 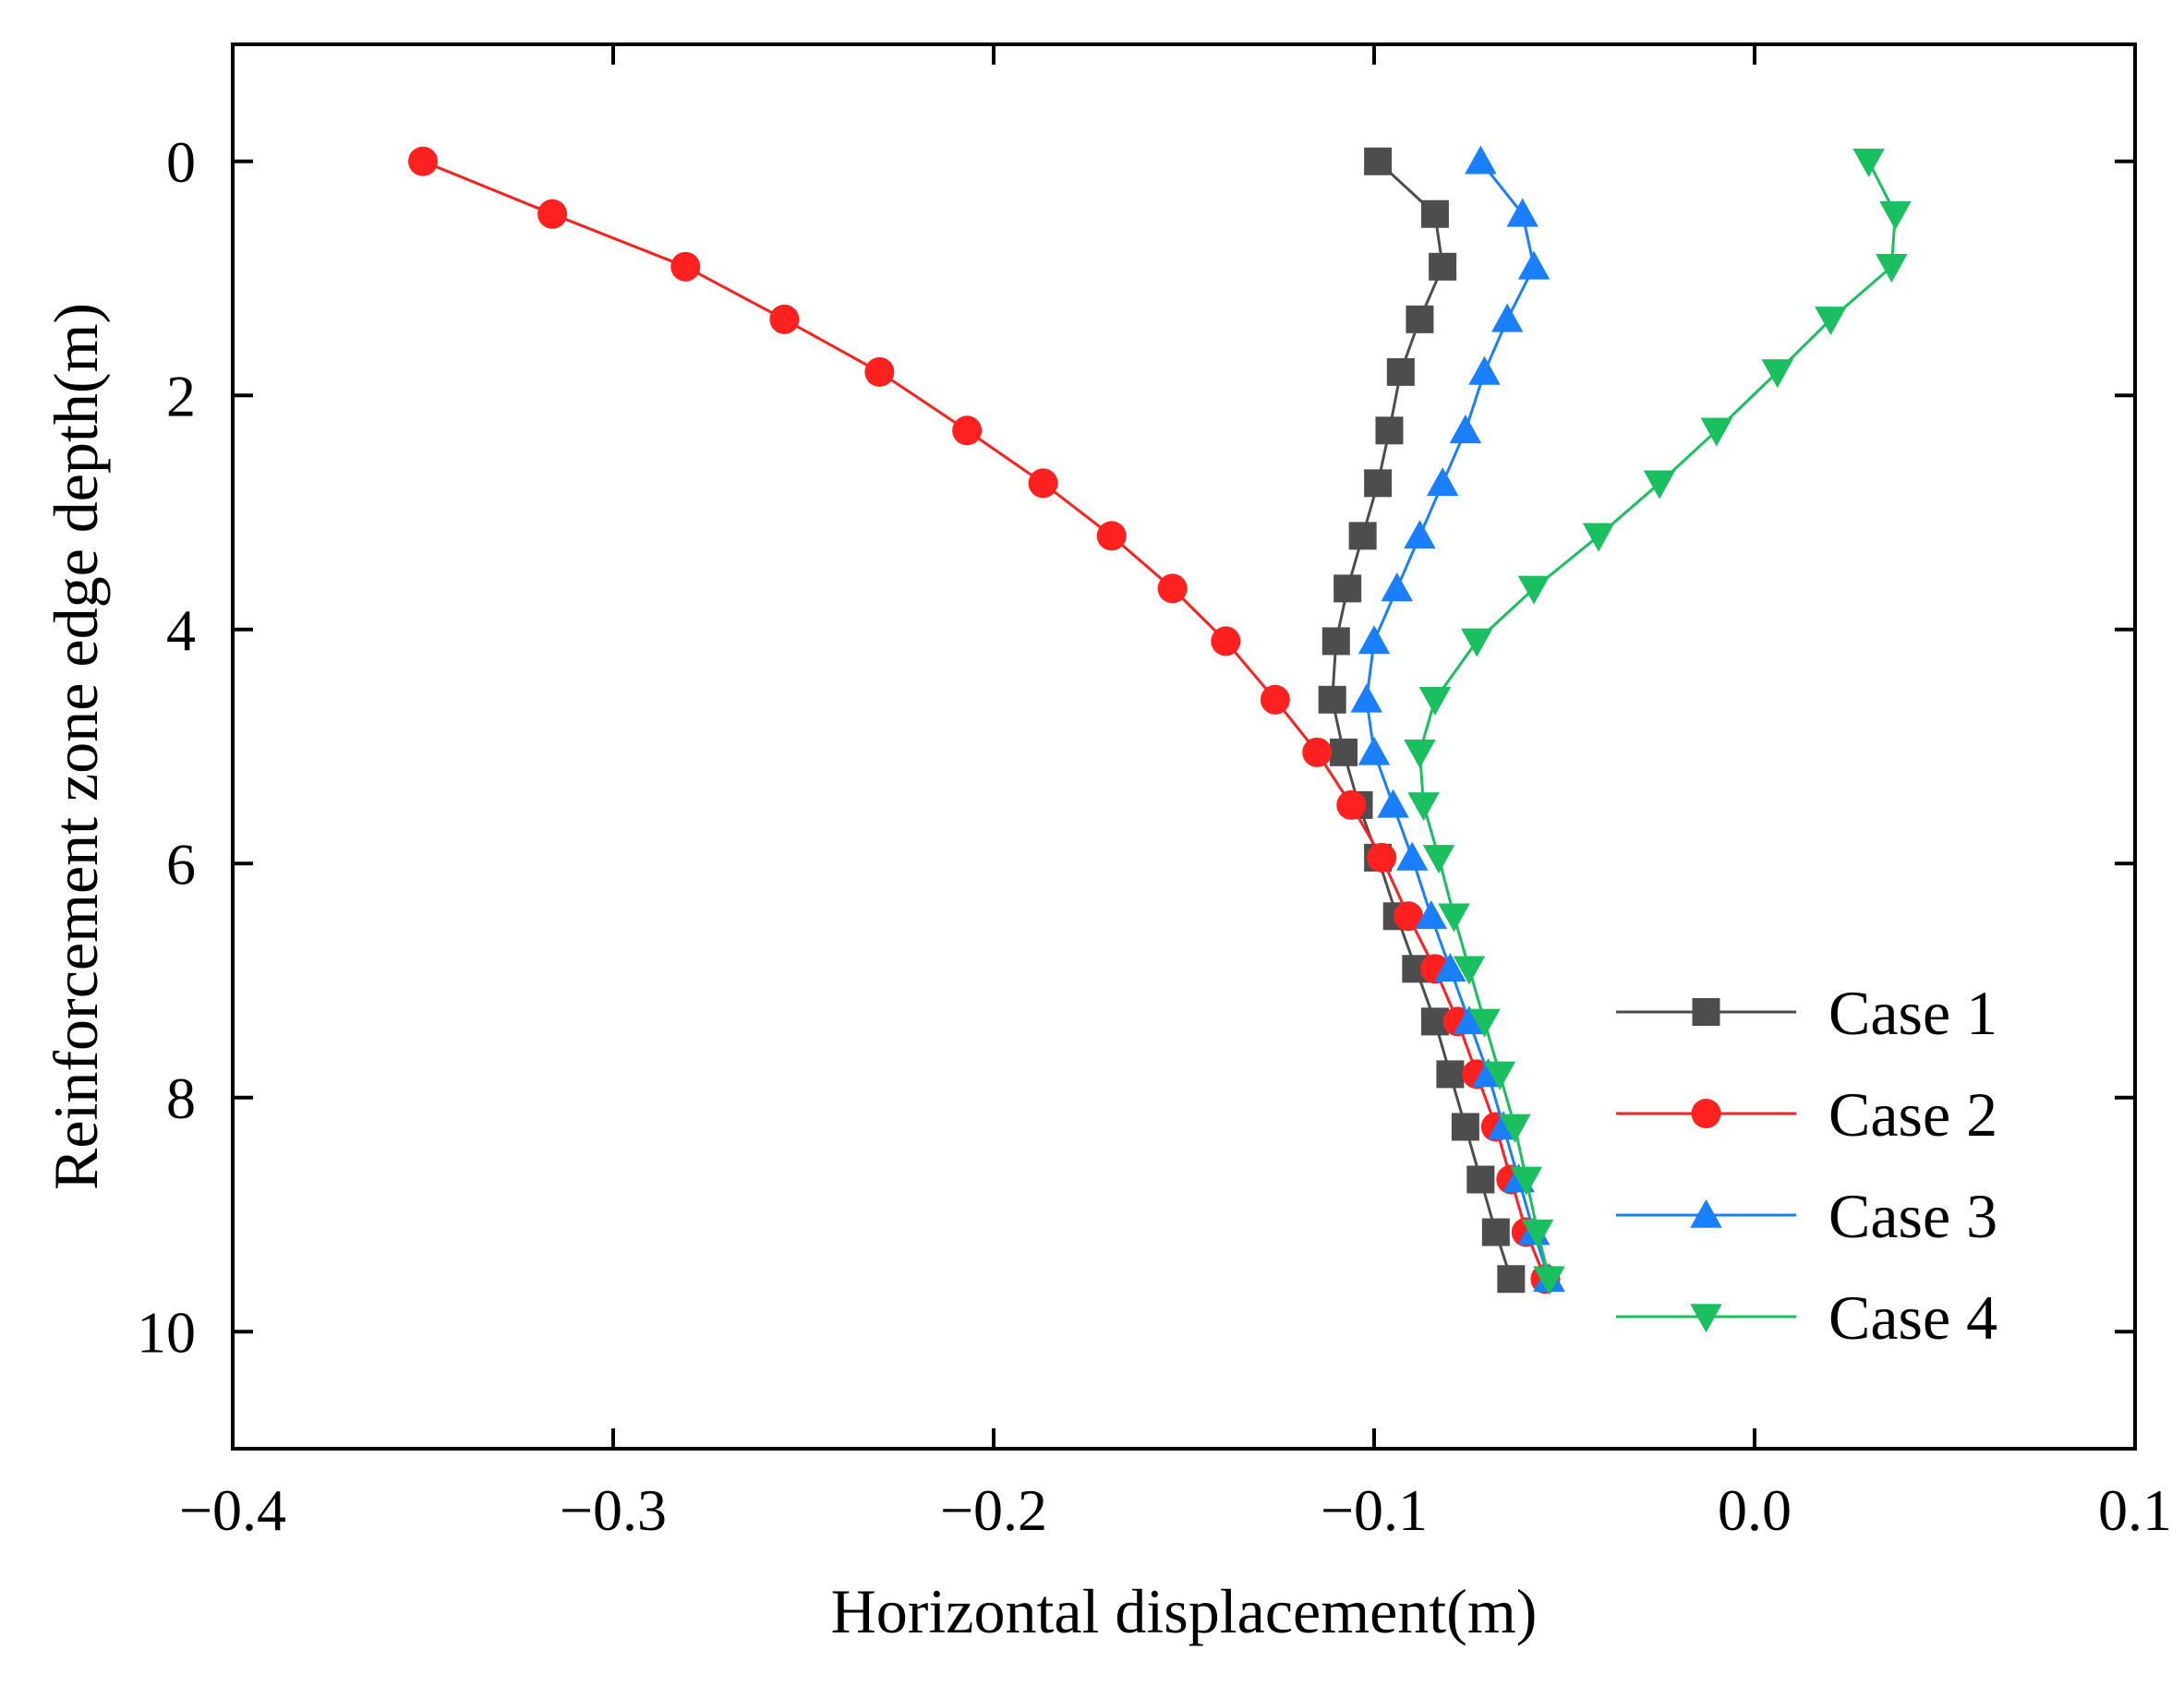 What do you see at coordinates (166, 1332) in the screenshot?
I see `y-tick-label: 10` at bounding box center [166, 1332].